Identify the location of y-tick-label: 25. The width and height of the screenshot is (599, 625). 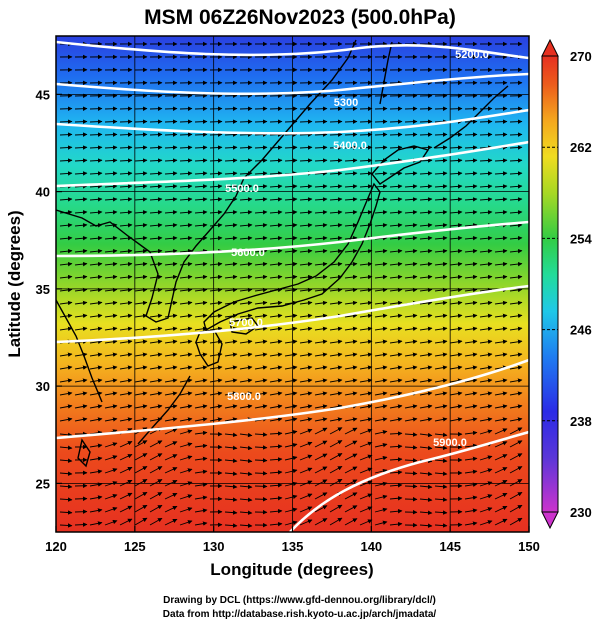
(43, 483).